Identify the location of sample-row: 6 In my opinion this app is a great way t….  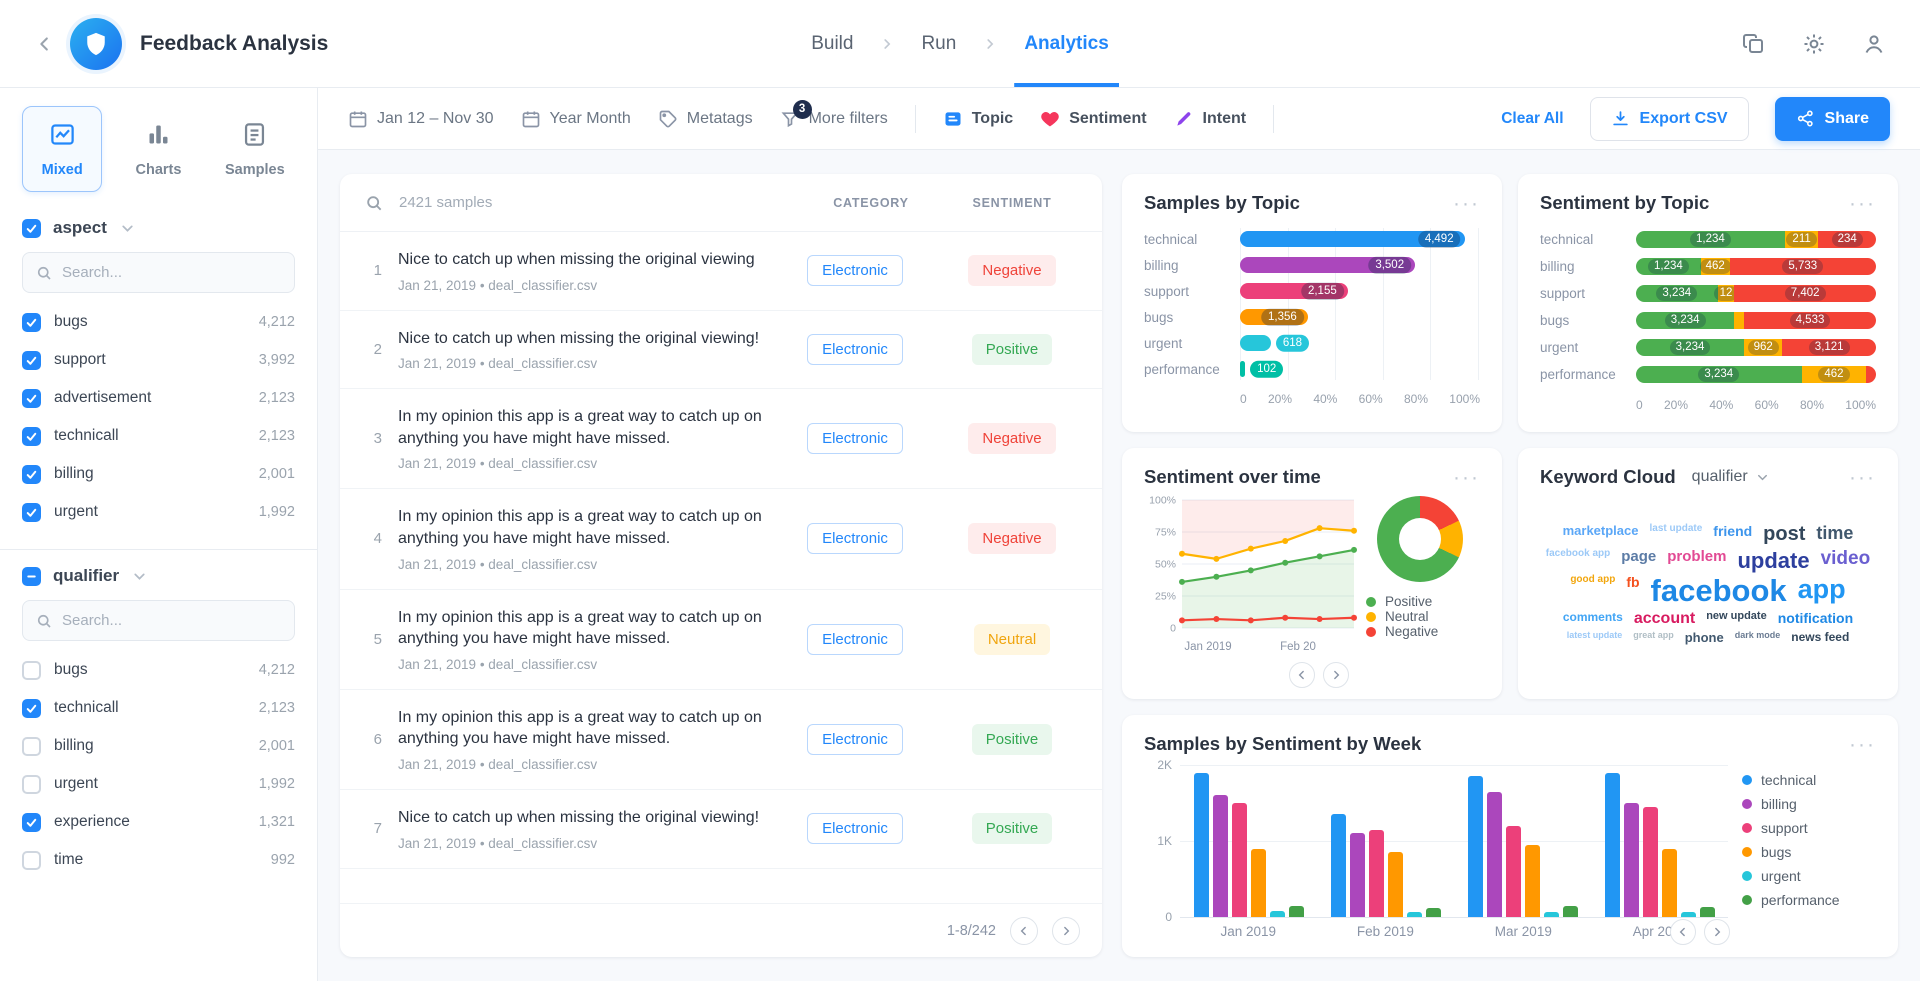
(721, 740).